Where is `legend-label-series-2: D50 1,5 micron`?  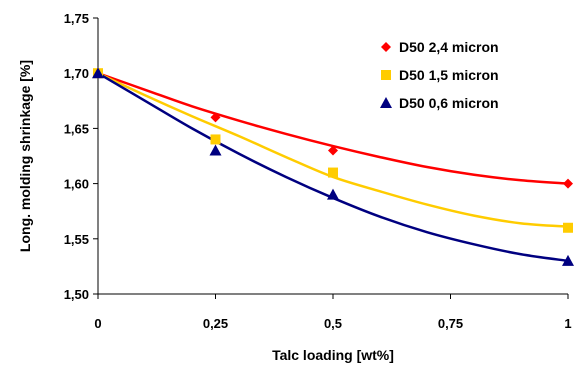 legend-label-series-2: D50 1,5 micron is located at coordinates (449, 75).